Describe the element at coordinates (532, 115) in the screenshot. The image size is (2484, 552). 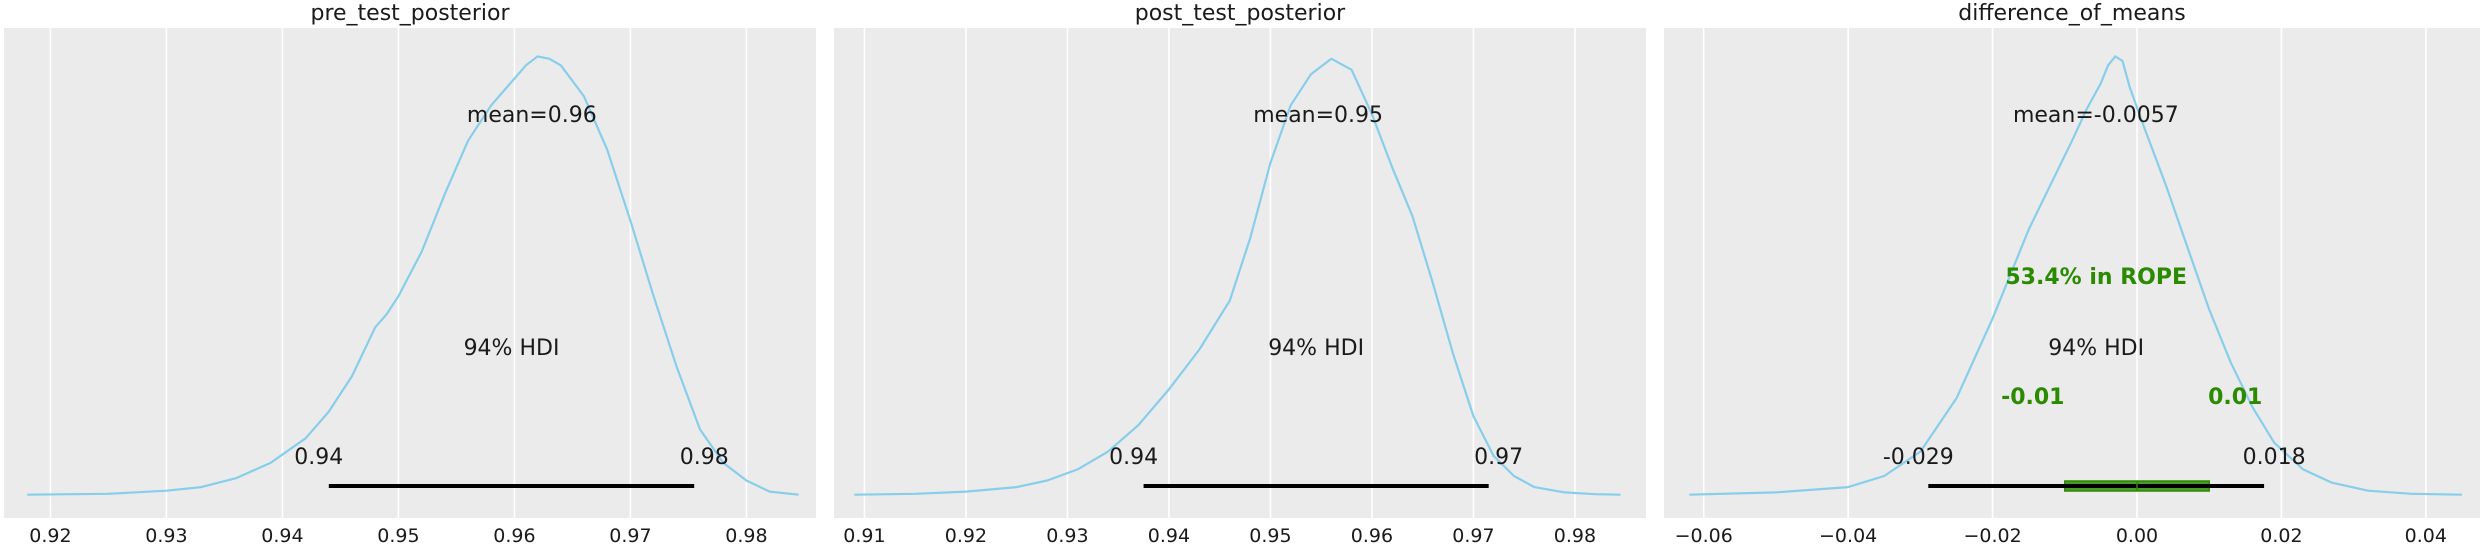
I see `mean-label: mean=0.96` at that location.